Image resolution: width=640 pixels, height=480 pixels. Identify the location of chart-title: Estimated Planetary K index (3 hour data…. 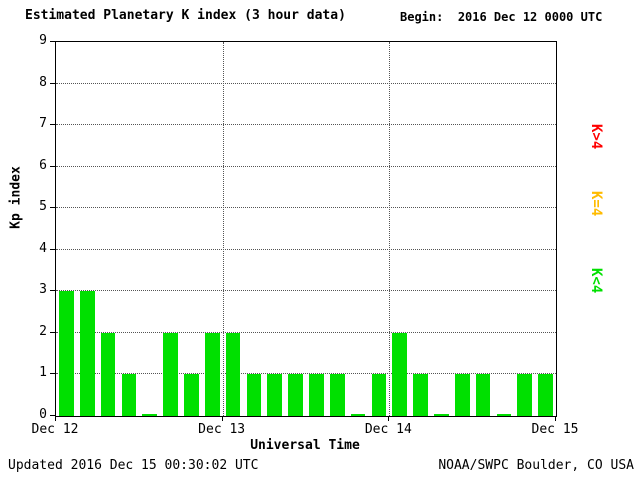
(185, 15).